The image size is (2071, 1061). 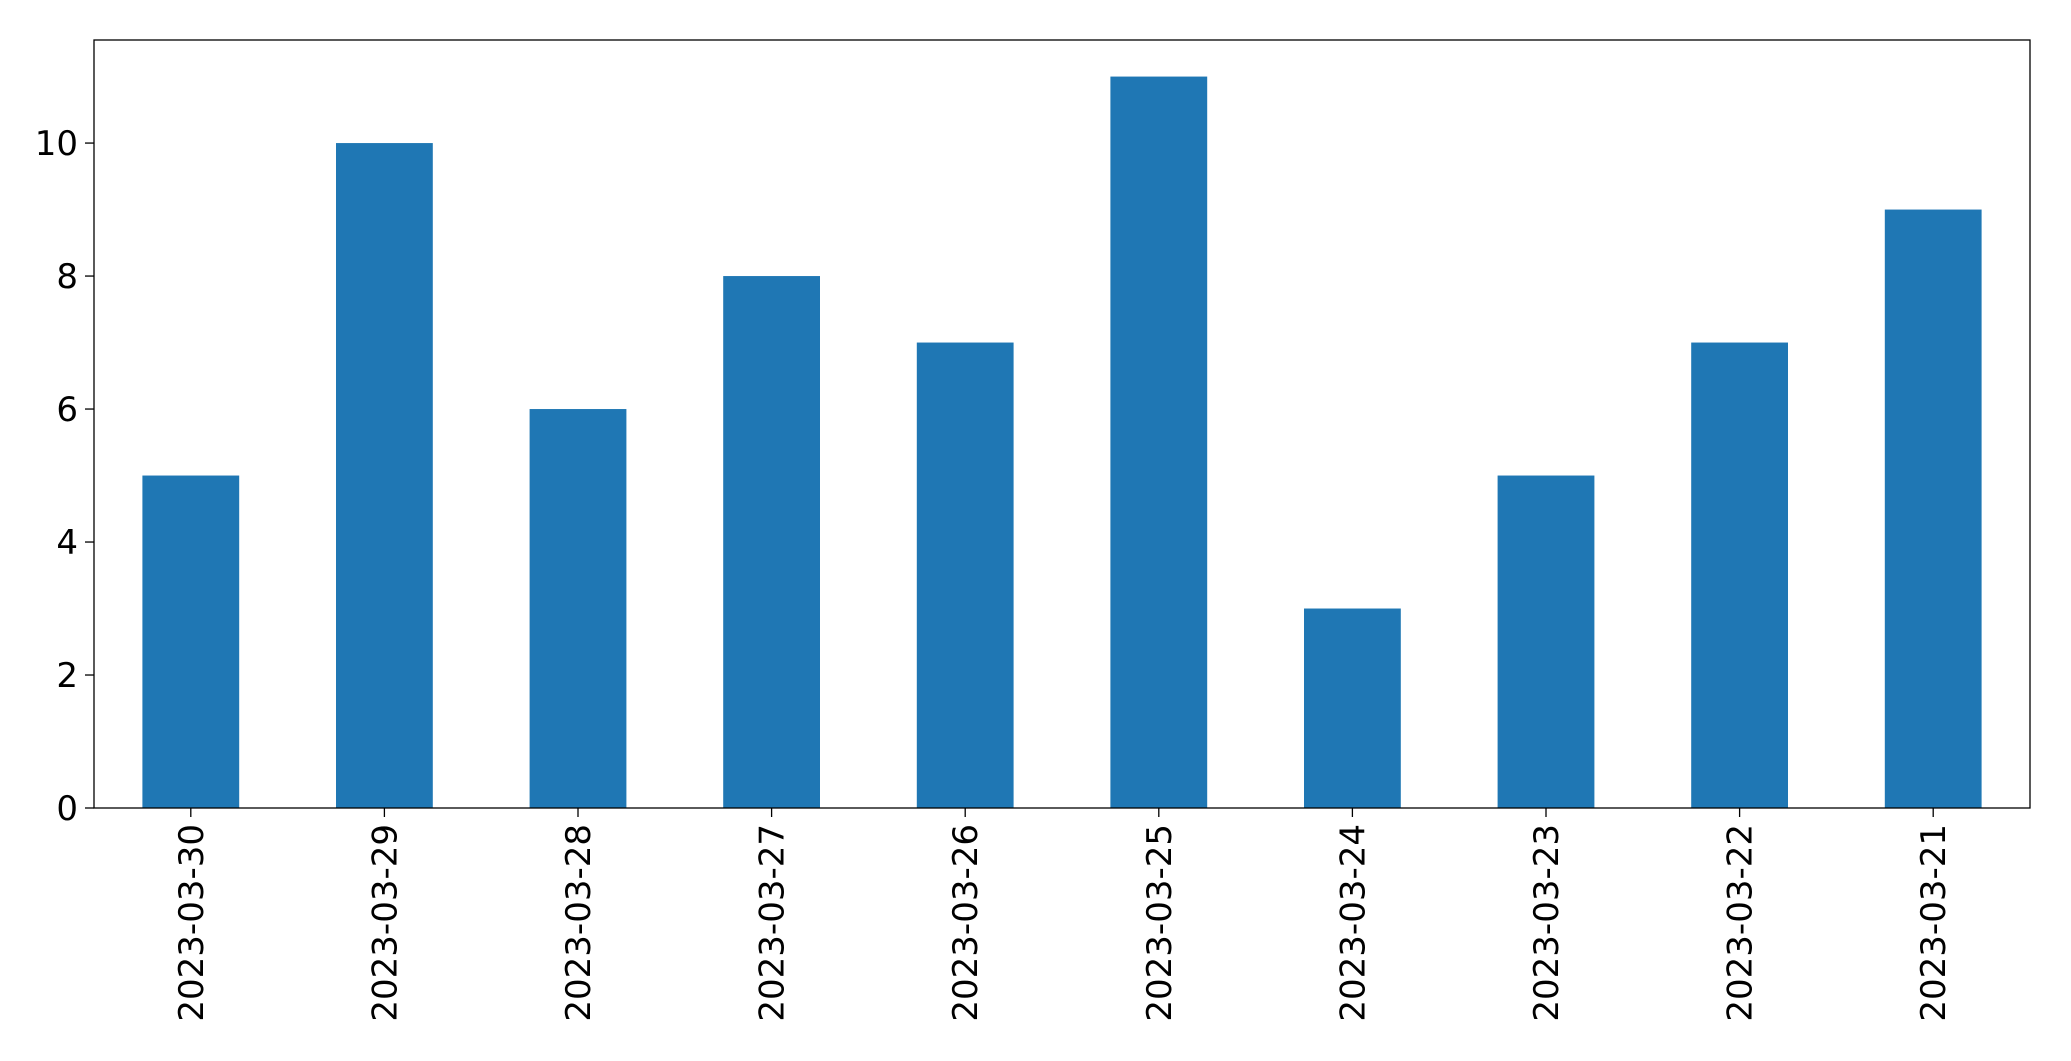 I want to click on y-tick-label: 6, so click(x=67, y=410).